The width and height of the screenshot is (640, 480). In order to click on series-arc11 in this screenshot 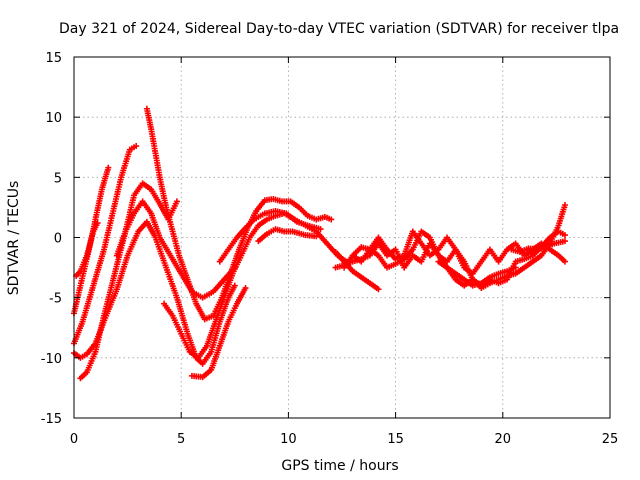, I will do `click(287, 235)`.